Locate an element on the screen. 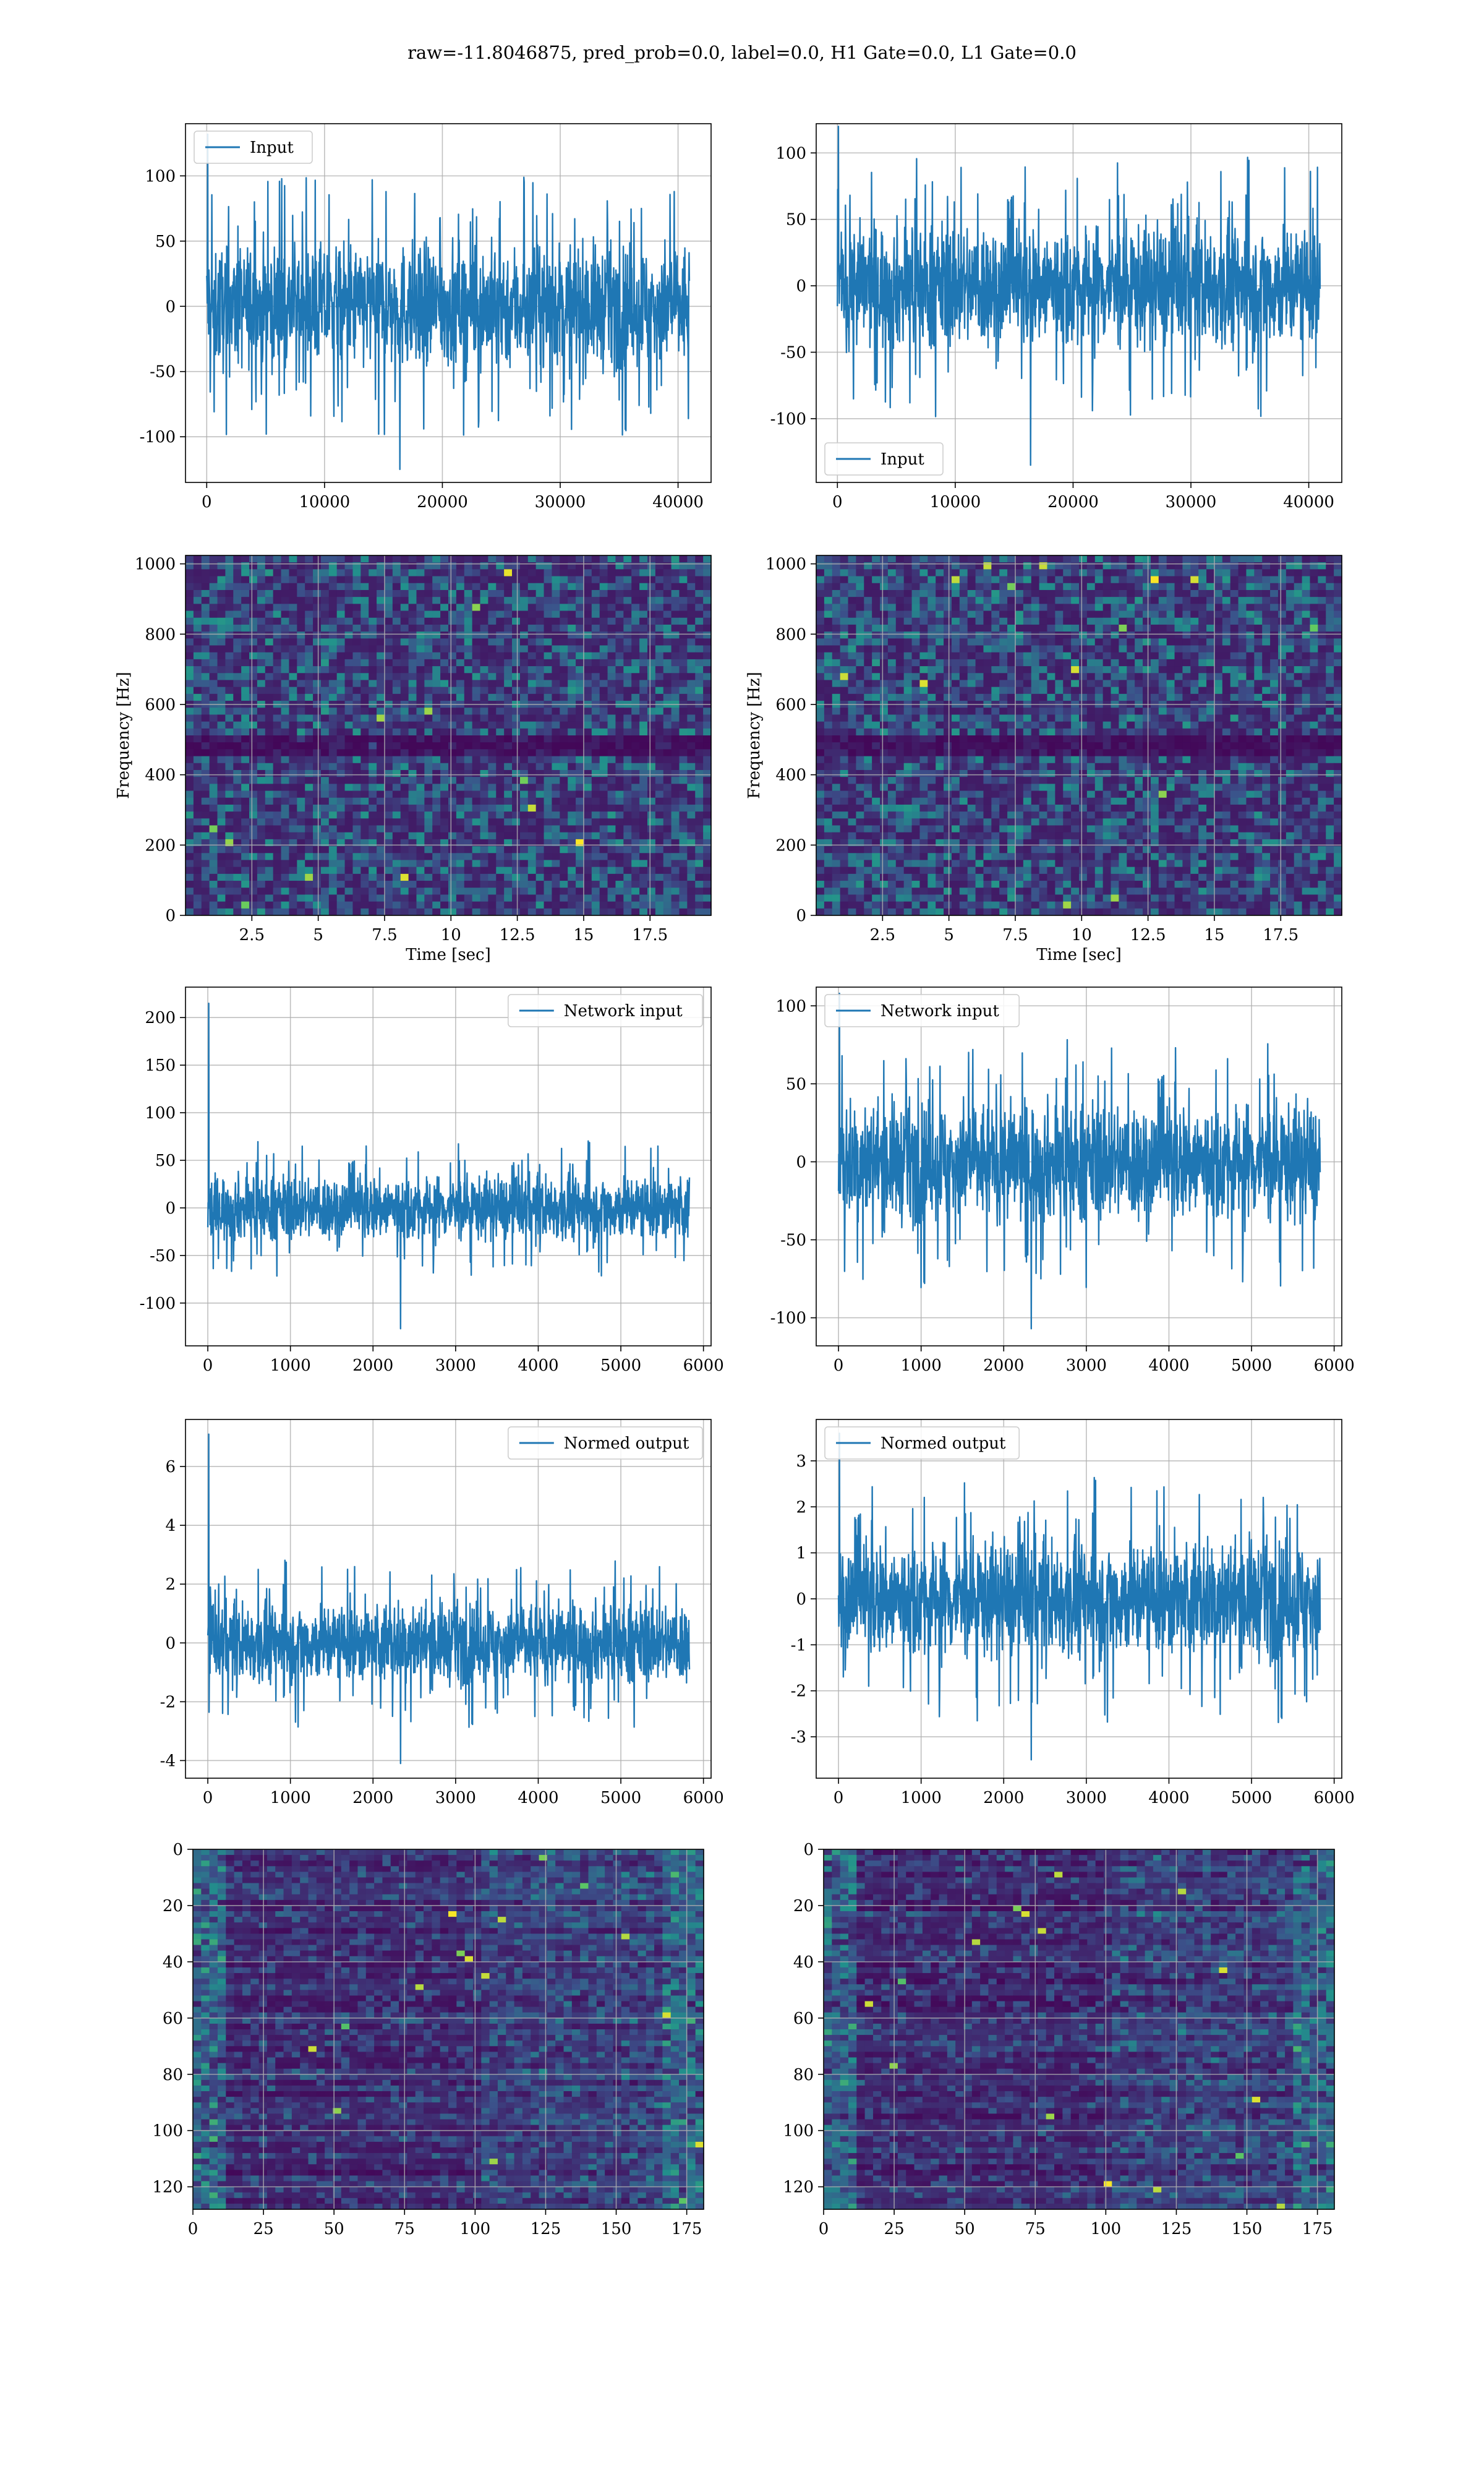 This screenshot has height=2474, width=1484. x-tick-label: 2.5 is located at coordinates (252, 935).